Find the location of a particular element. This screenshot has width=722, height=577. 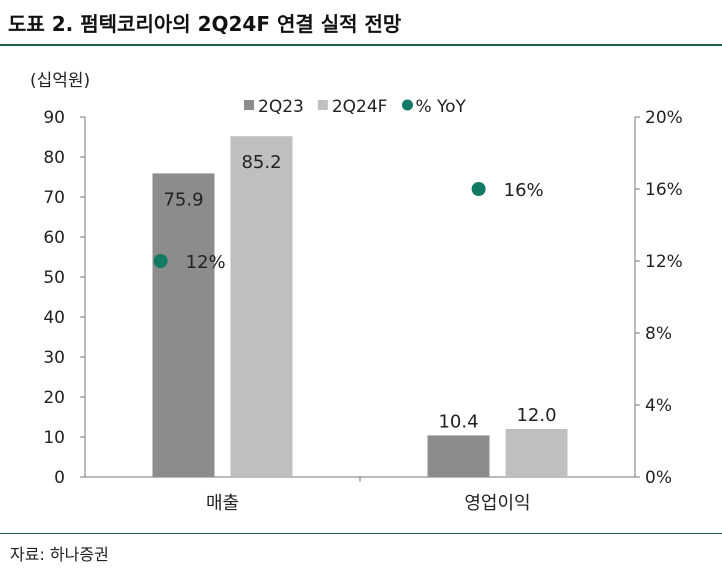

legend-label: % YoY is located at coordinates (440, 107).